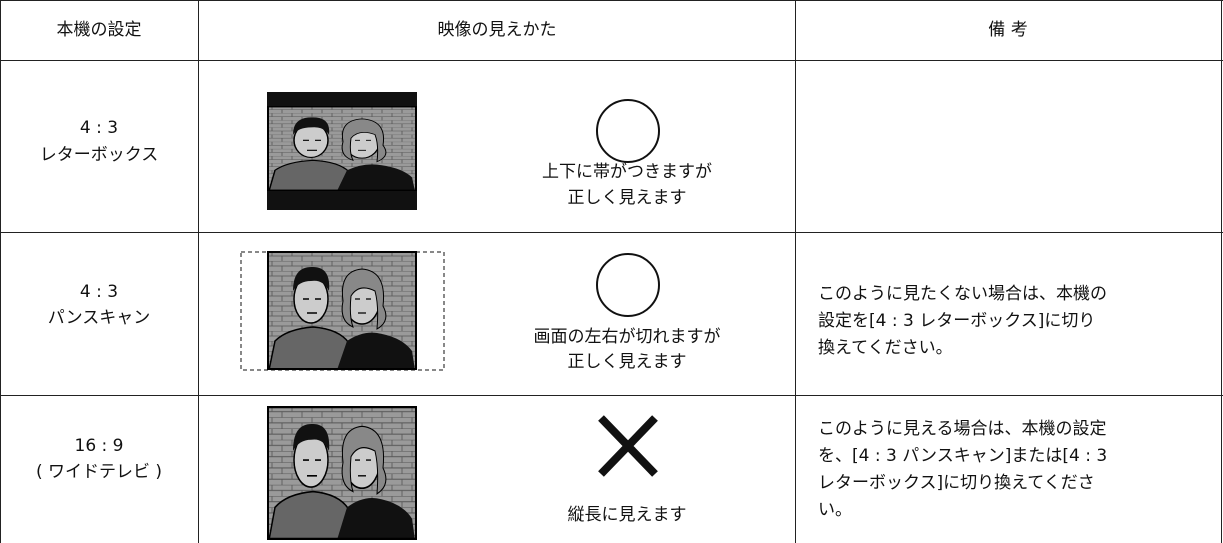 The image size is (1223, 543). I want to click on header-cell: 本機の設定, so click(99, 30).